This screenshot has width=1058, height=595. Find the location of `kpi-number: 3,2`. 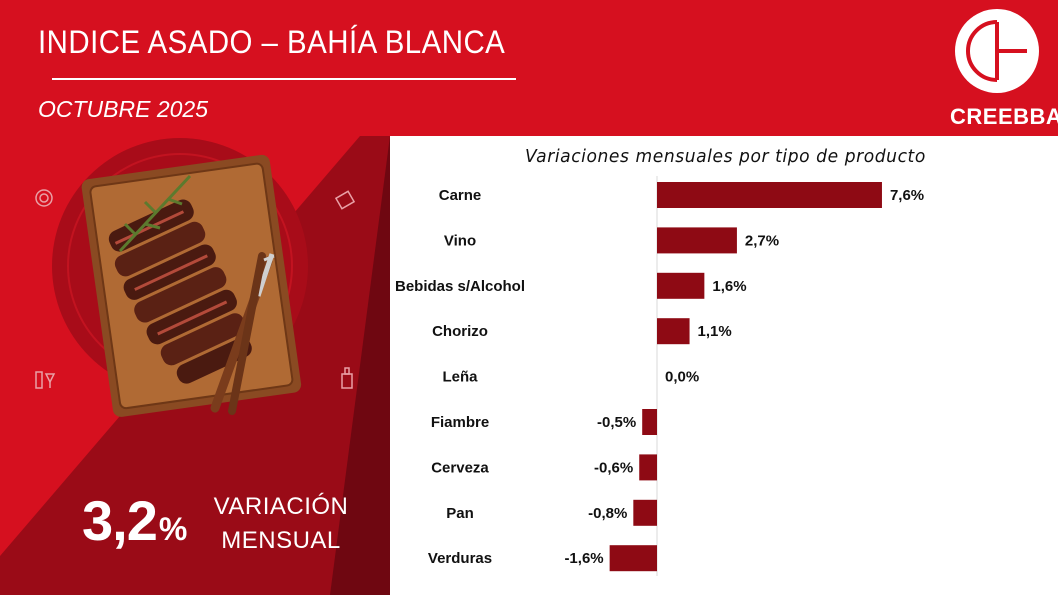

kpi-number: 3,2 is located at coordinates (120, 520).